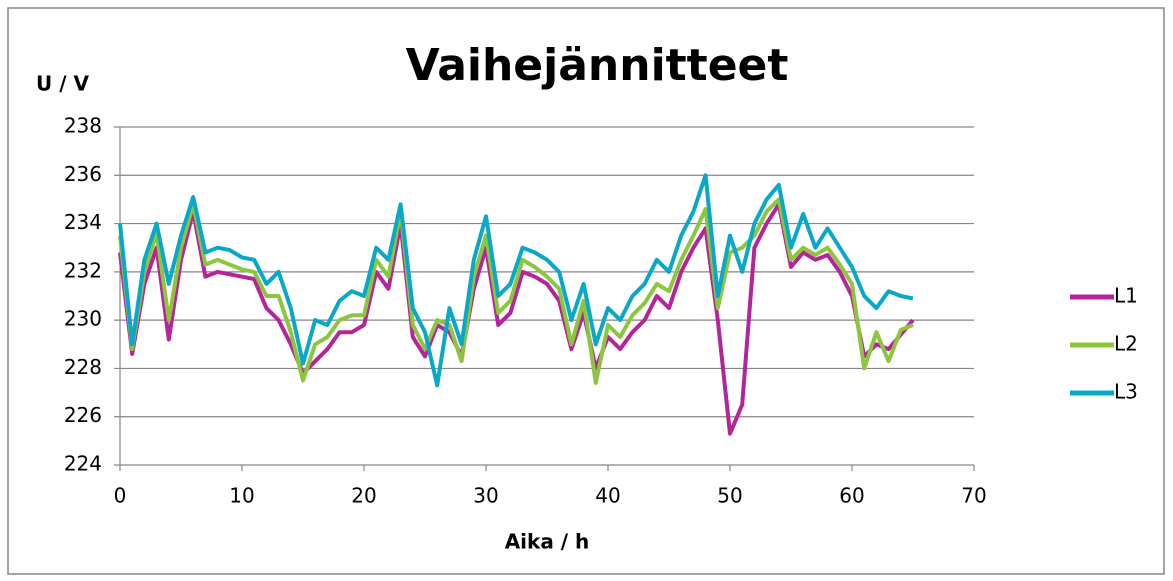  What do you see at coordinates (83, 319) in the screenshot?
I see `y-tick-label: 230` at bounding box center [83, 319].